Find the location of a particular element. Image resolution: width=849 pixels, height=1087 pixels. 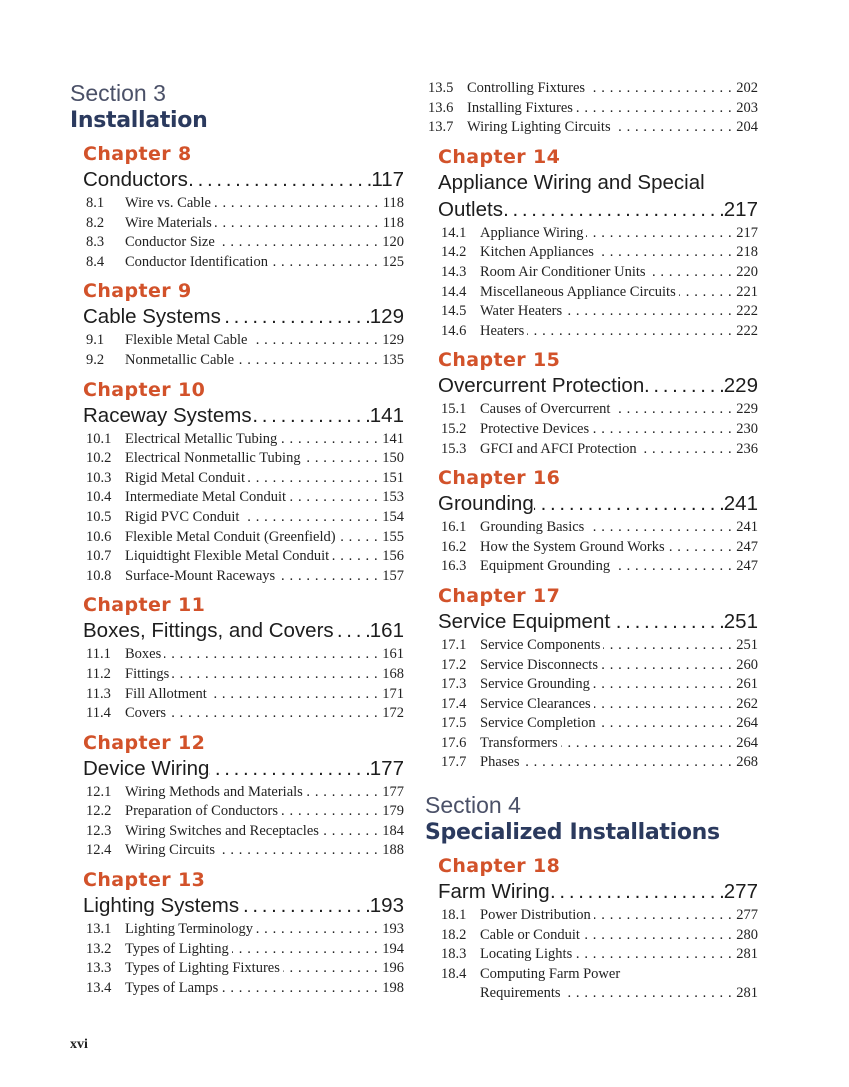

entry-number: 11.3 is located at coordinates (98, 693).